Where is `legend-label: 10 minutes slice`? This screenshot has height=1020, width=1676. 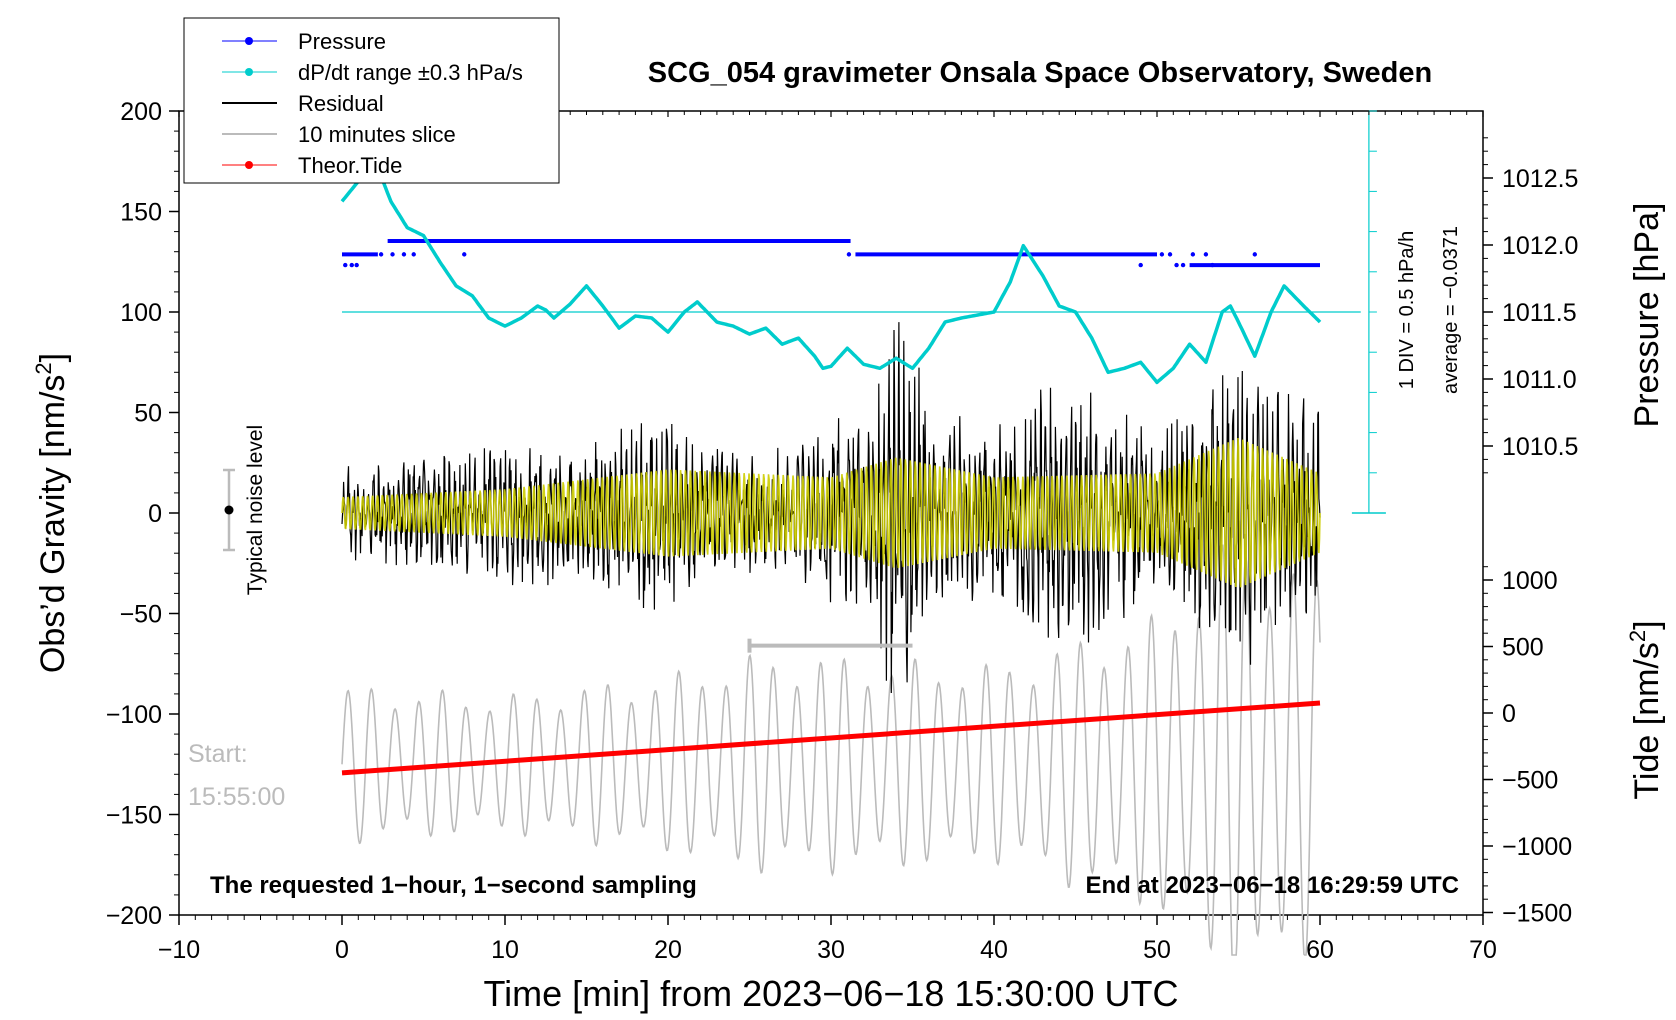 legend-label: 10 minutes slice is located at coordinates (377, 134).